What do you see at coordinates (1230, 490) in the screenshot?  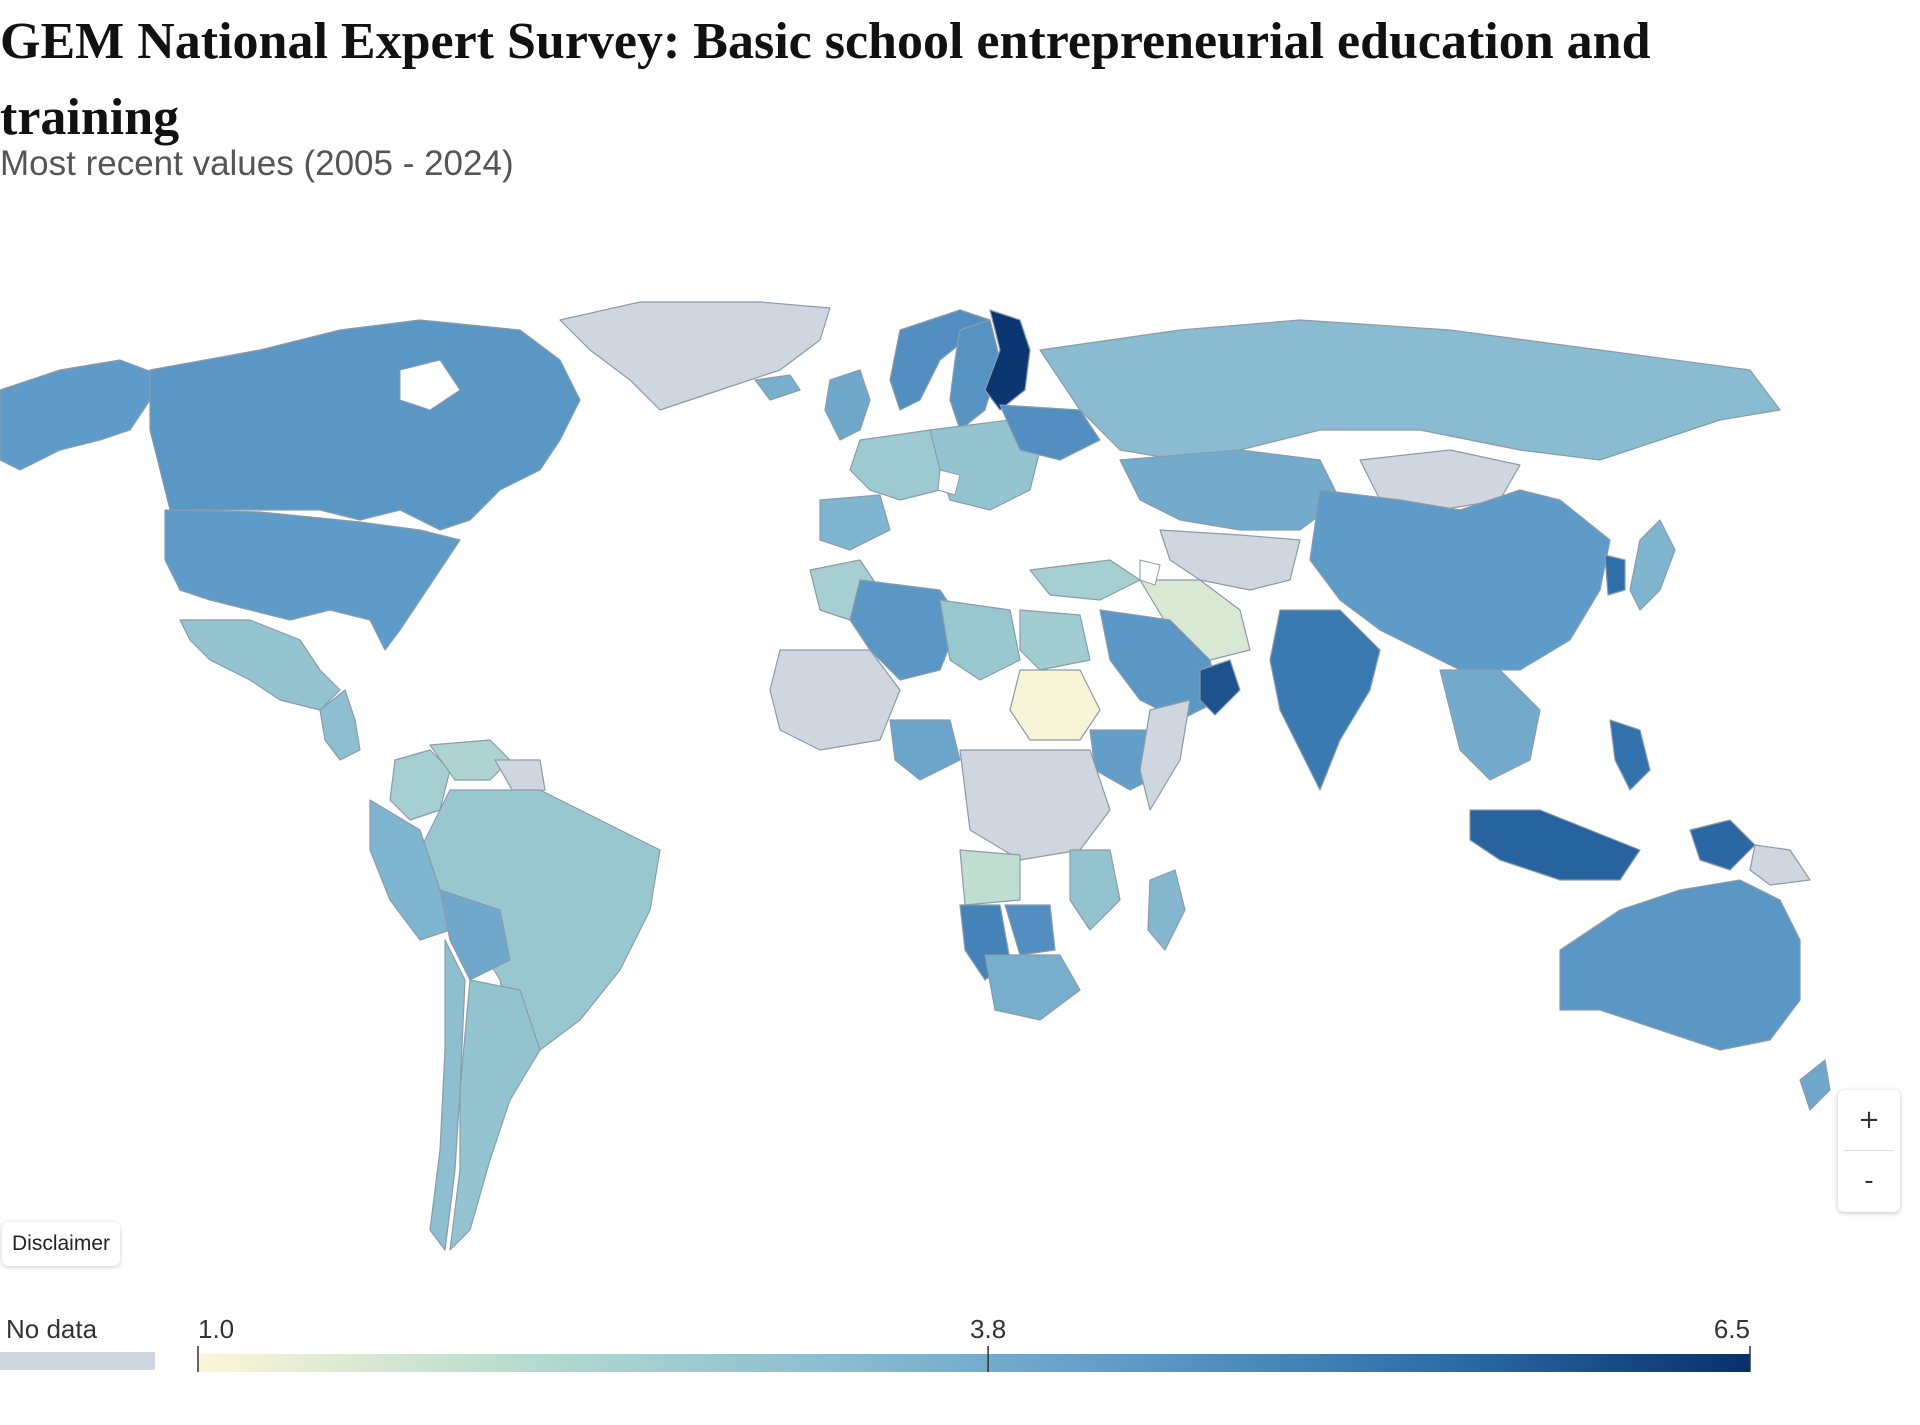 I see `country-kazakhstan` at bounding box center [1230, 490].